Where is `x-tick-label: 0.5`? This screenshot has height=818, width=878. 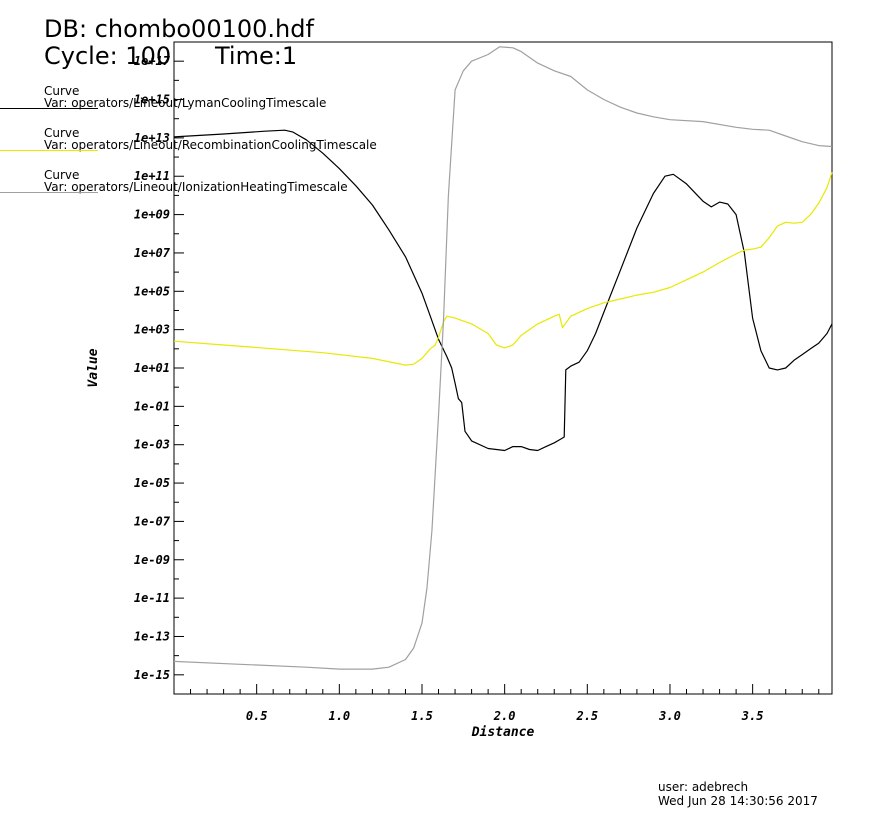
x-tick-label: 0.5 is located at coordinates (257, 716).